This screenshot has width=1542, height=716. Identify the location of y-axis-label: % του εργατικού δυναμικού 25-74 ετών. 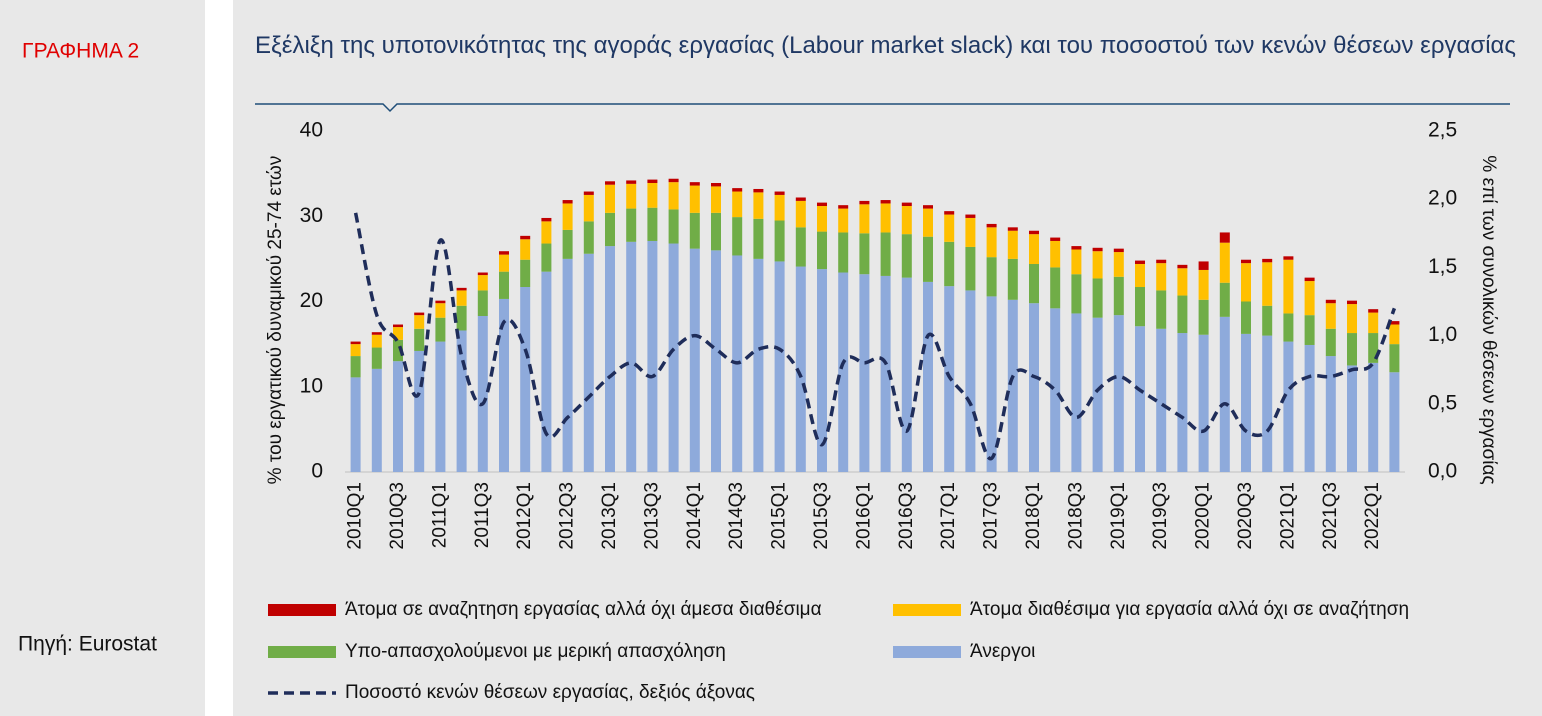
(275, 320).